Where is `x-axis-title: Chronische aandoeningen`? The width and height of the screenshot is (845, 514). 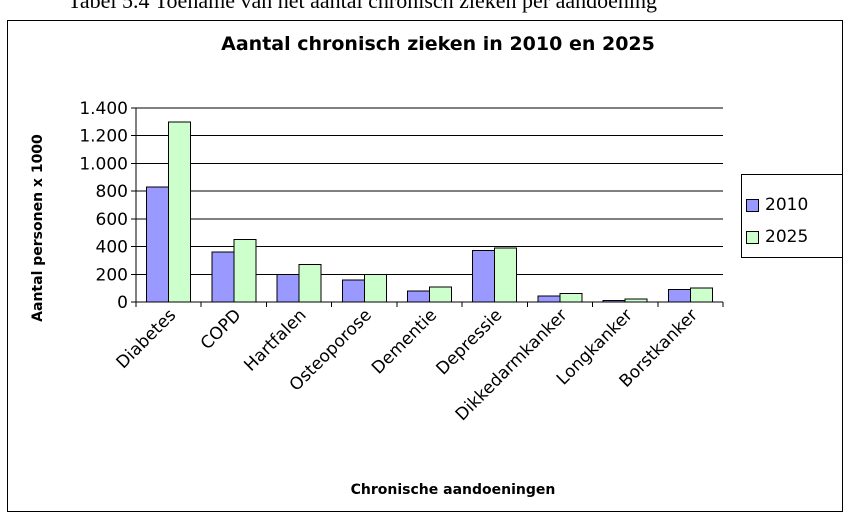
x-axis-title: Chronische aandoeningen is located at coordinates (453, 490).